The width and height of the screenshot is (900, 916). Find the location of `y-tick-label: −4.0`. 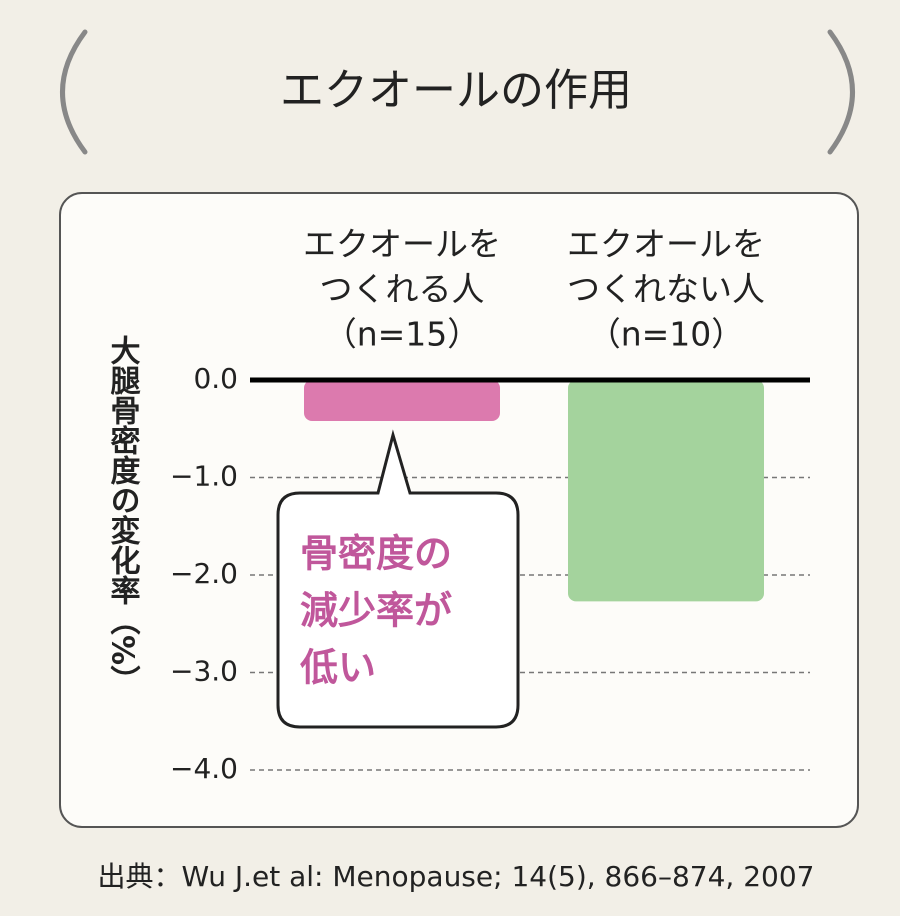

y-tick-label: −4.0 is located at coordinates (204, 768).